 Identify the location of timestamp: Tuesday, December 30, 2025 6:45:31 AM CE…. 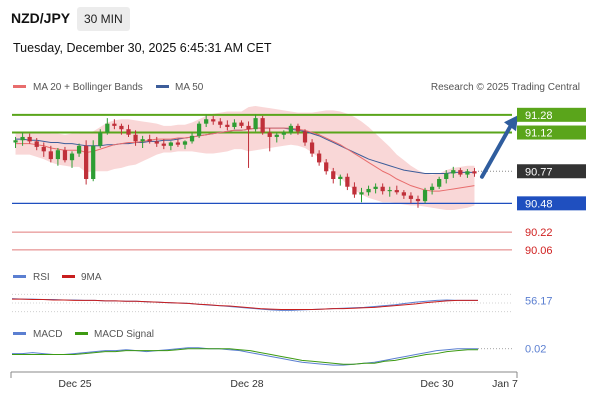
(142, 48).